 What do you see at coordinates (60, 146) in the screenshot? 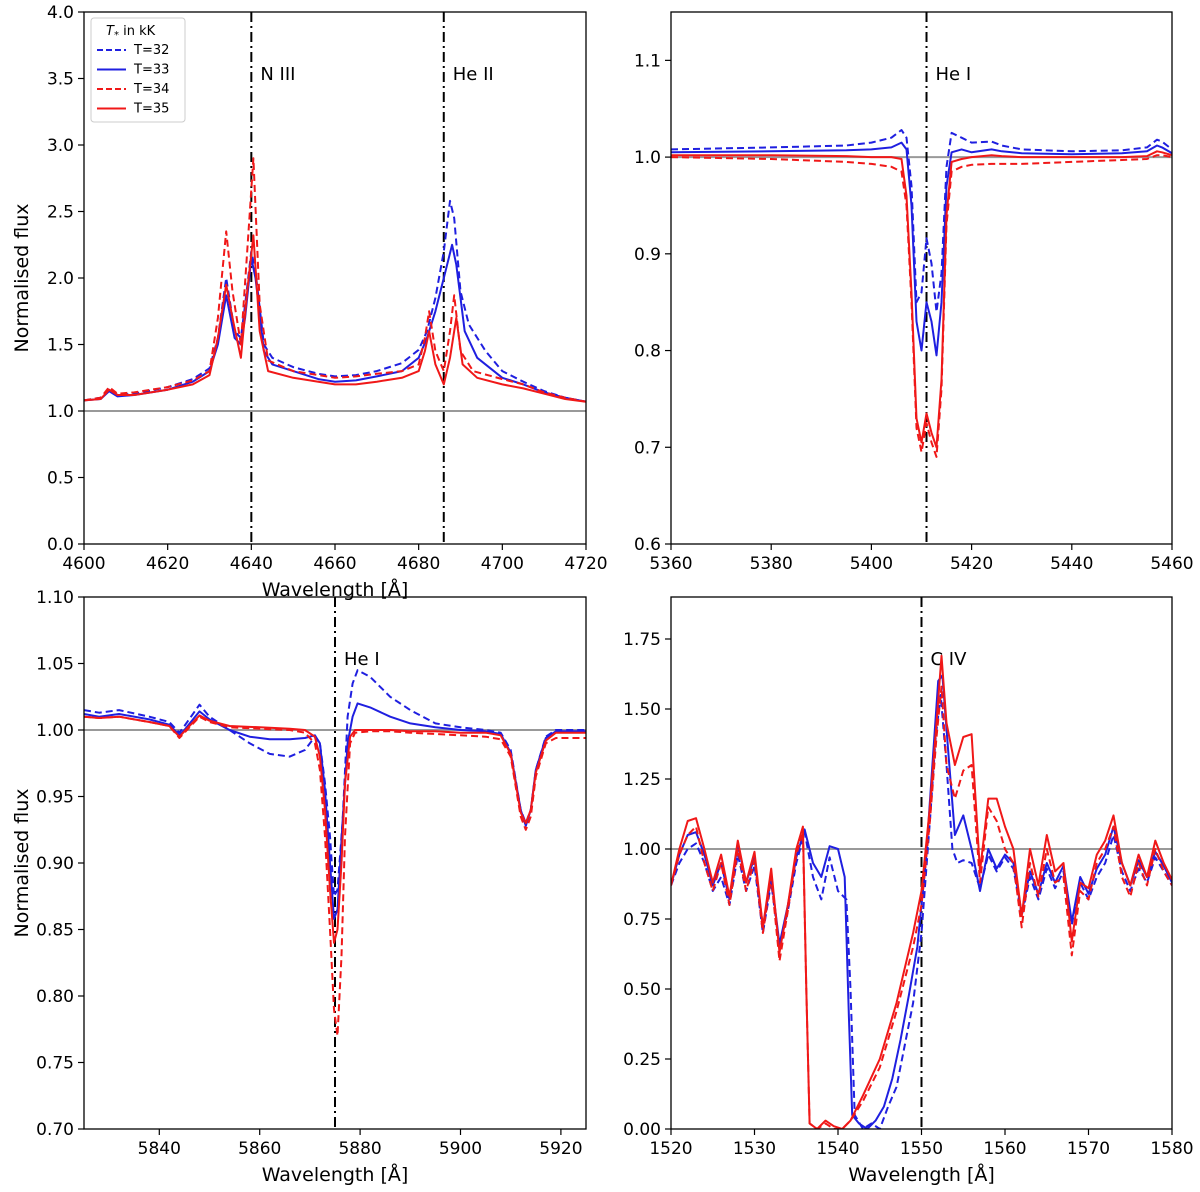
I see `y-tick-label-top-left-6: 3.0` at bounding box center [60, 146].